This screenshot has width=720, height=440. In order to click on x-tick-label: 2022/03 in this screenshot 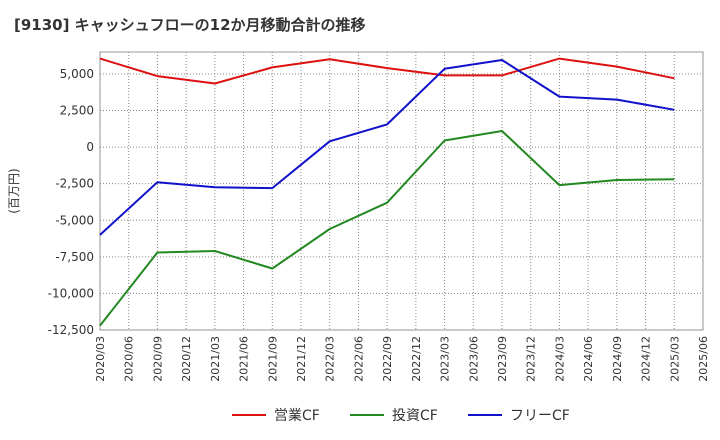, I will do `click(330, 359)`.